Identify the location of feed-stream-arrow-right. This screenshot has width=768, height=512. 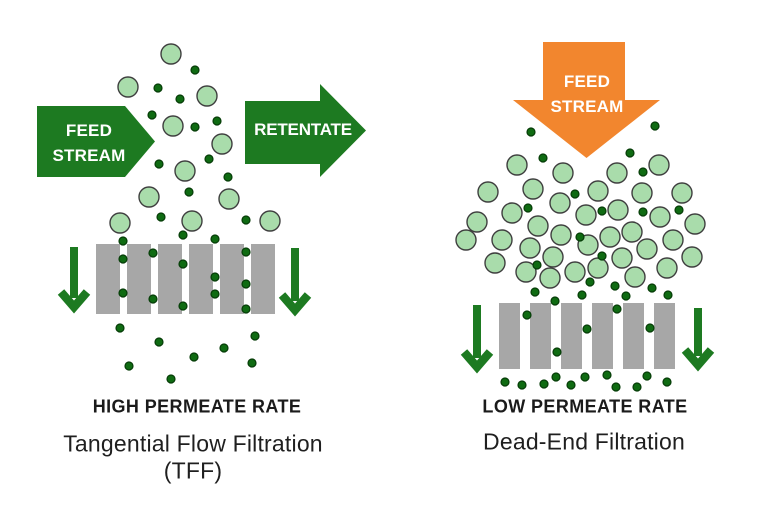
(586, 100).